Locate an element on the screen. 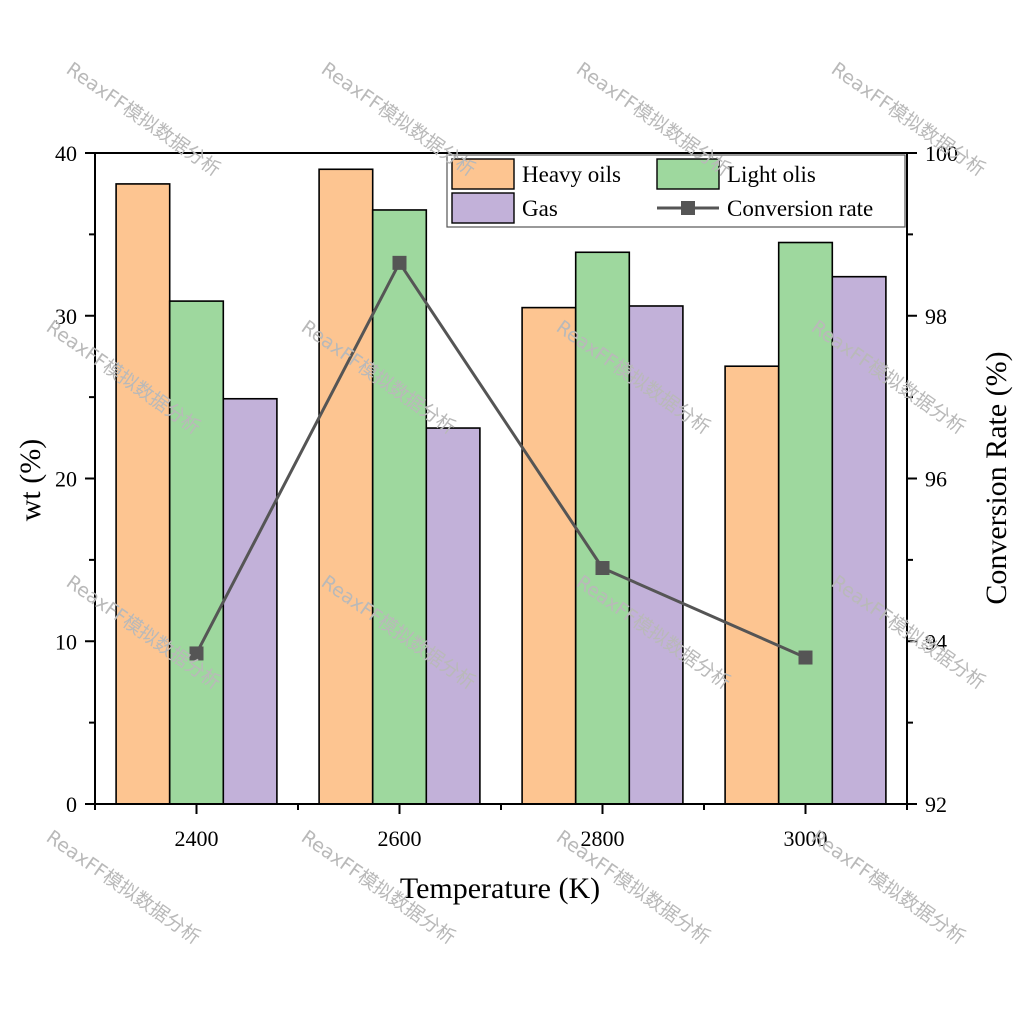  legend-swatch-gas is located at coordinates (483, 208).